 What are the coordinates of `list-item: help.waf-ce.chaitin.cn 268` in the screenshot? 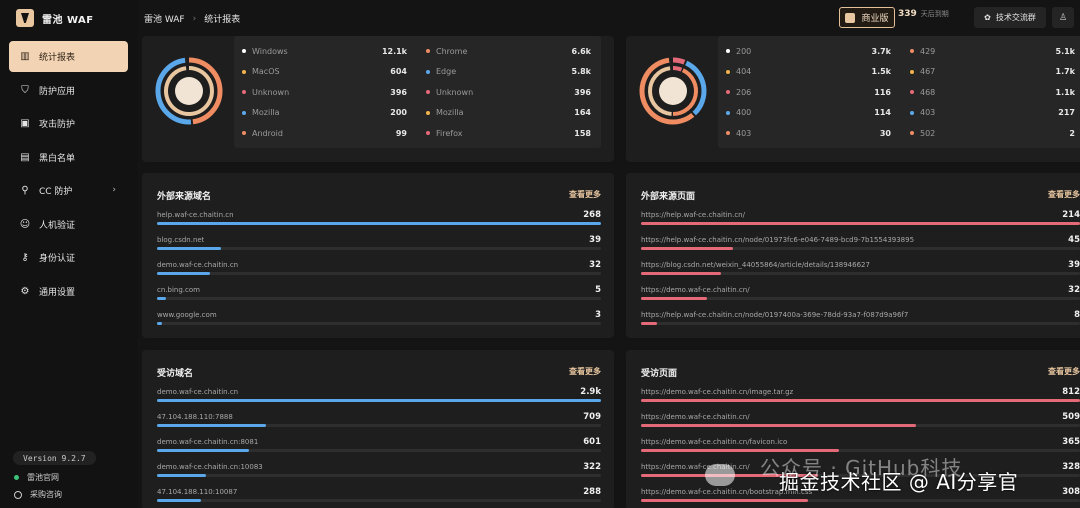 It's located at (379, 222).